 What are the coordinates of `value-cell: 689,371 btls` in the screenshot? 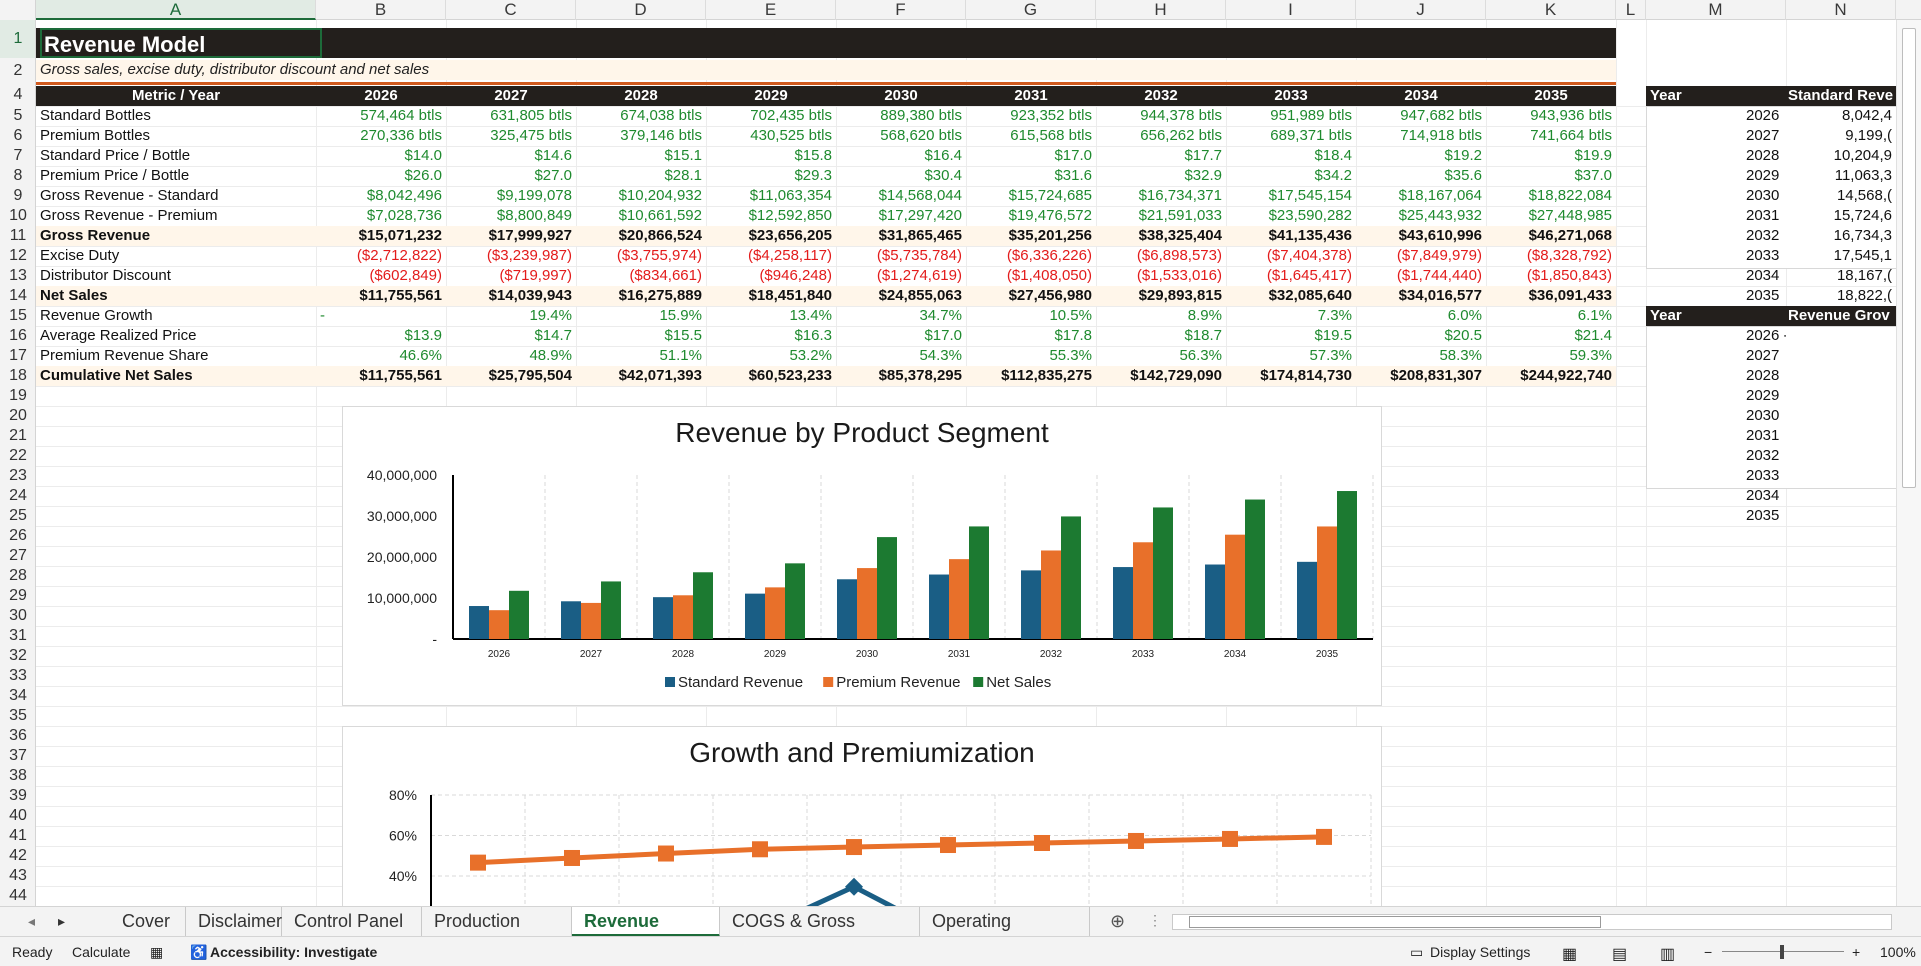 It's located at (1311, 135).